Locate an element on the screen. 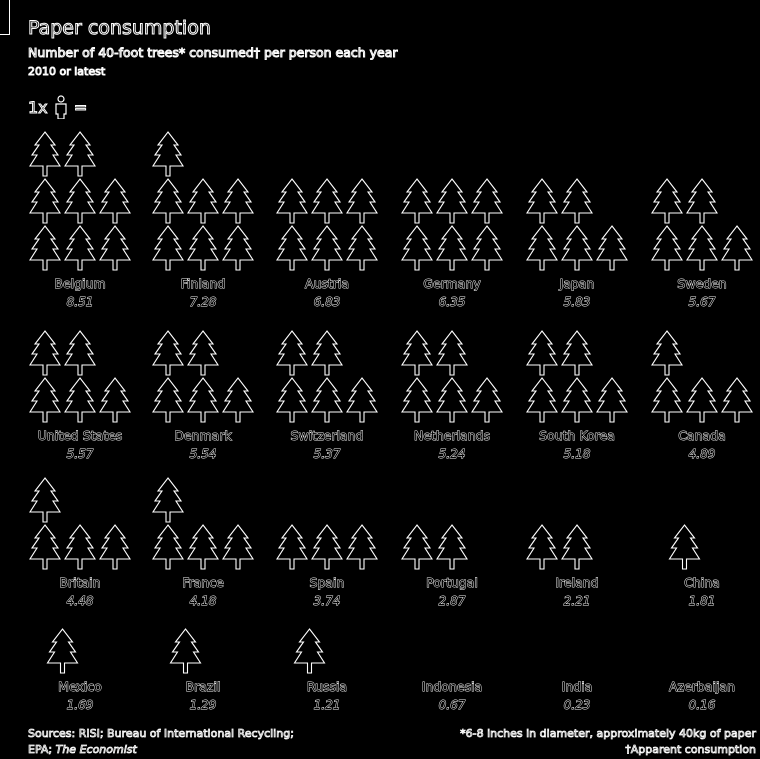 The image size is (760, 759). value-label: 4.89 is located at coordinates (702, 454).